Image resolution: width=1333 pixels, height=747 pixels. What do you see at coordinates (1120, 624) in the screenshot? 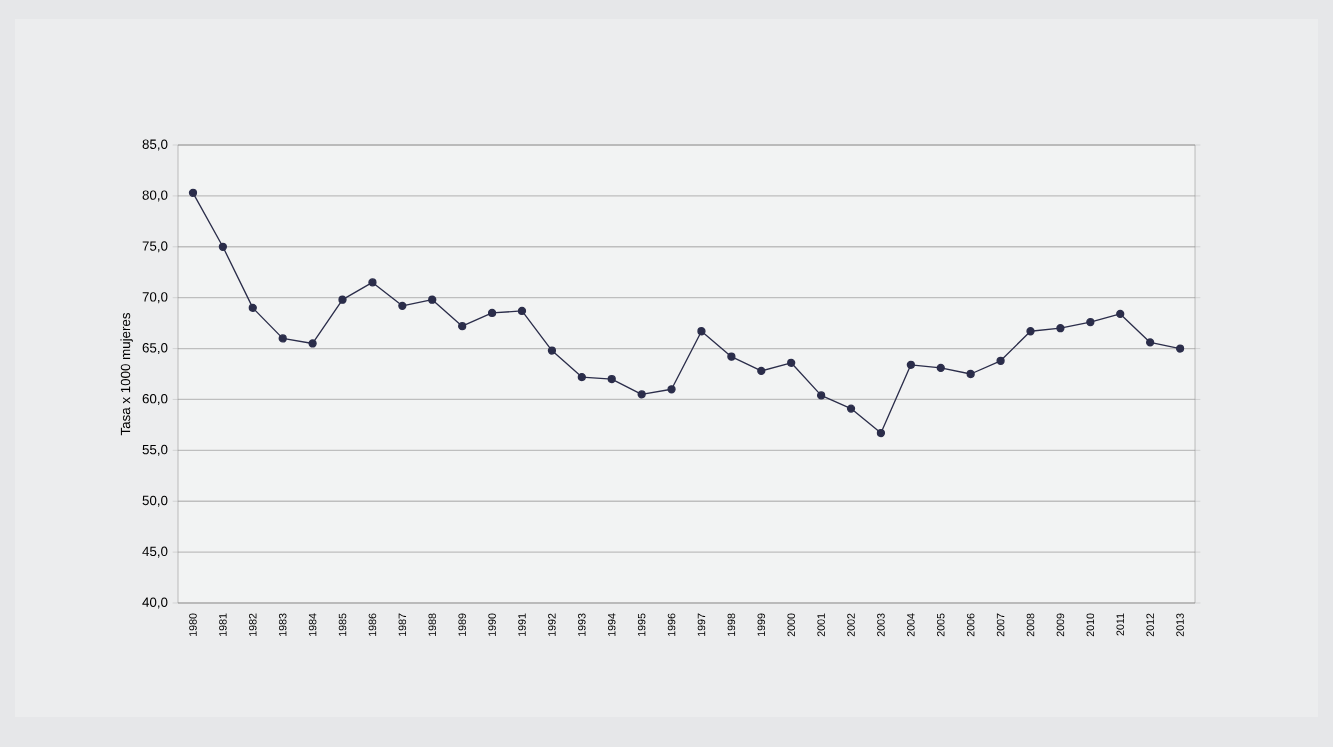
I see `x-tick-label: 2011` at bounding box center [1120, 624].